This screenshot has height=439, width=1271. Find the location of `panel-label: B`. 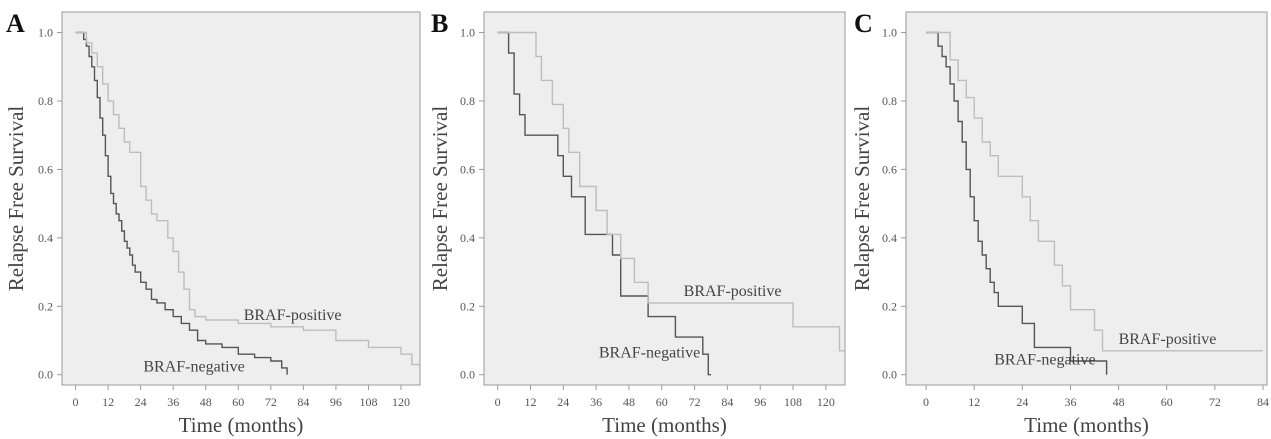

panel-label: B is located at coordinates (439, 23).